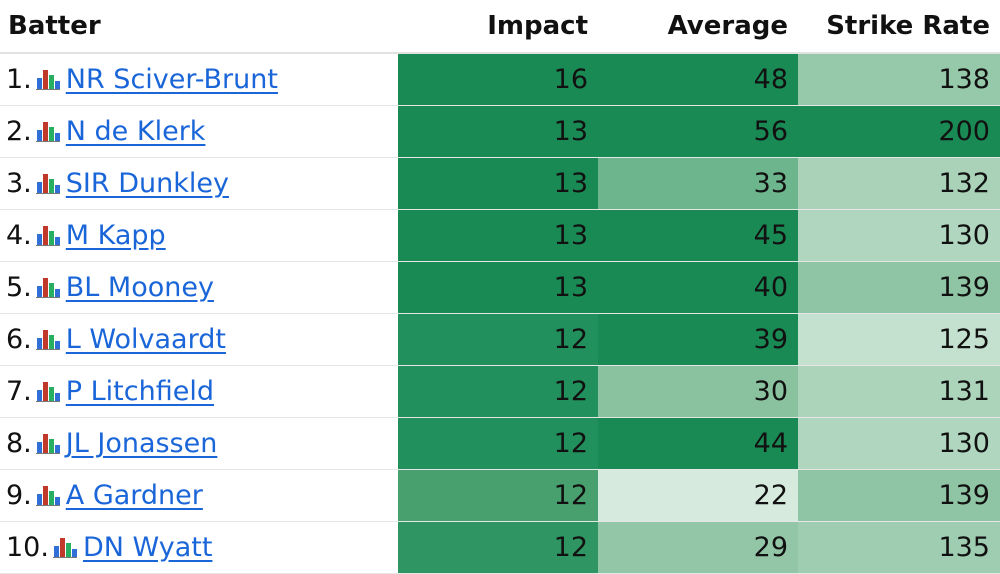 This screenshot has height=574, width=1000. I want to click on player-link: JL Jonassen, so click(141, 443).